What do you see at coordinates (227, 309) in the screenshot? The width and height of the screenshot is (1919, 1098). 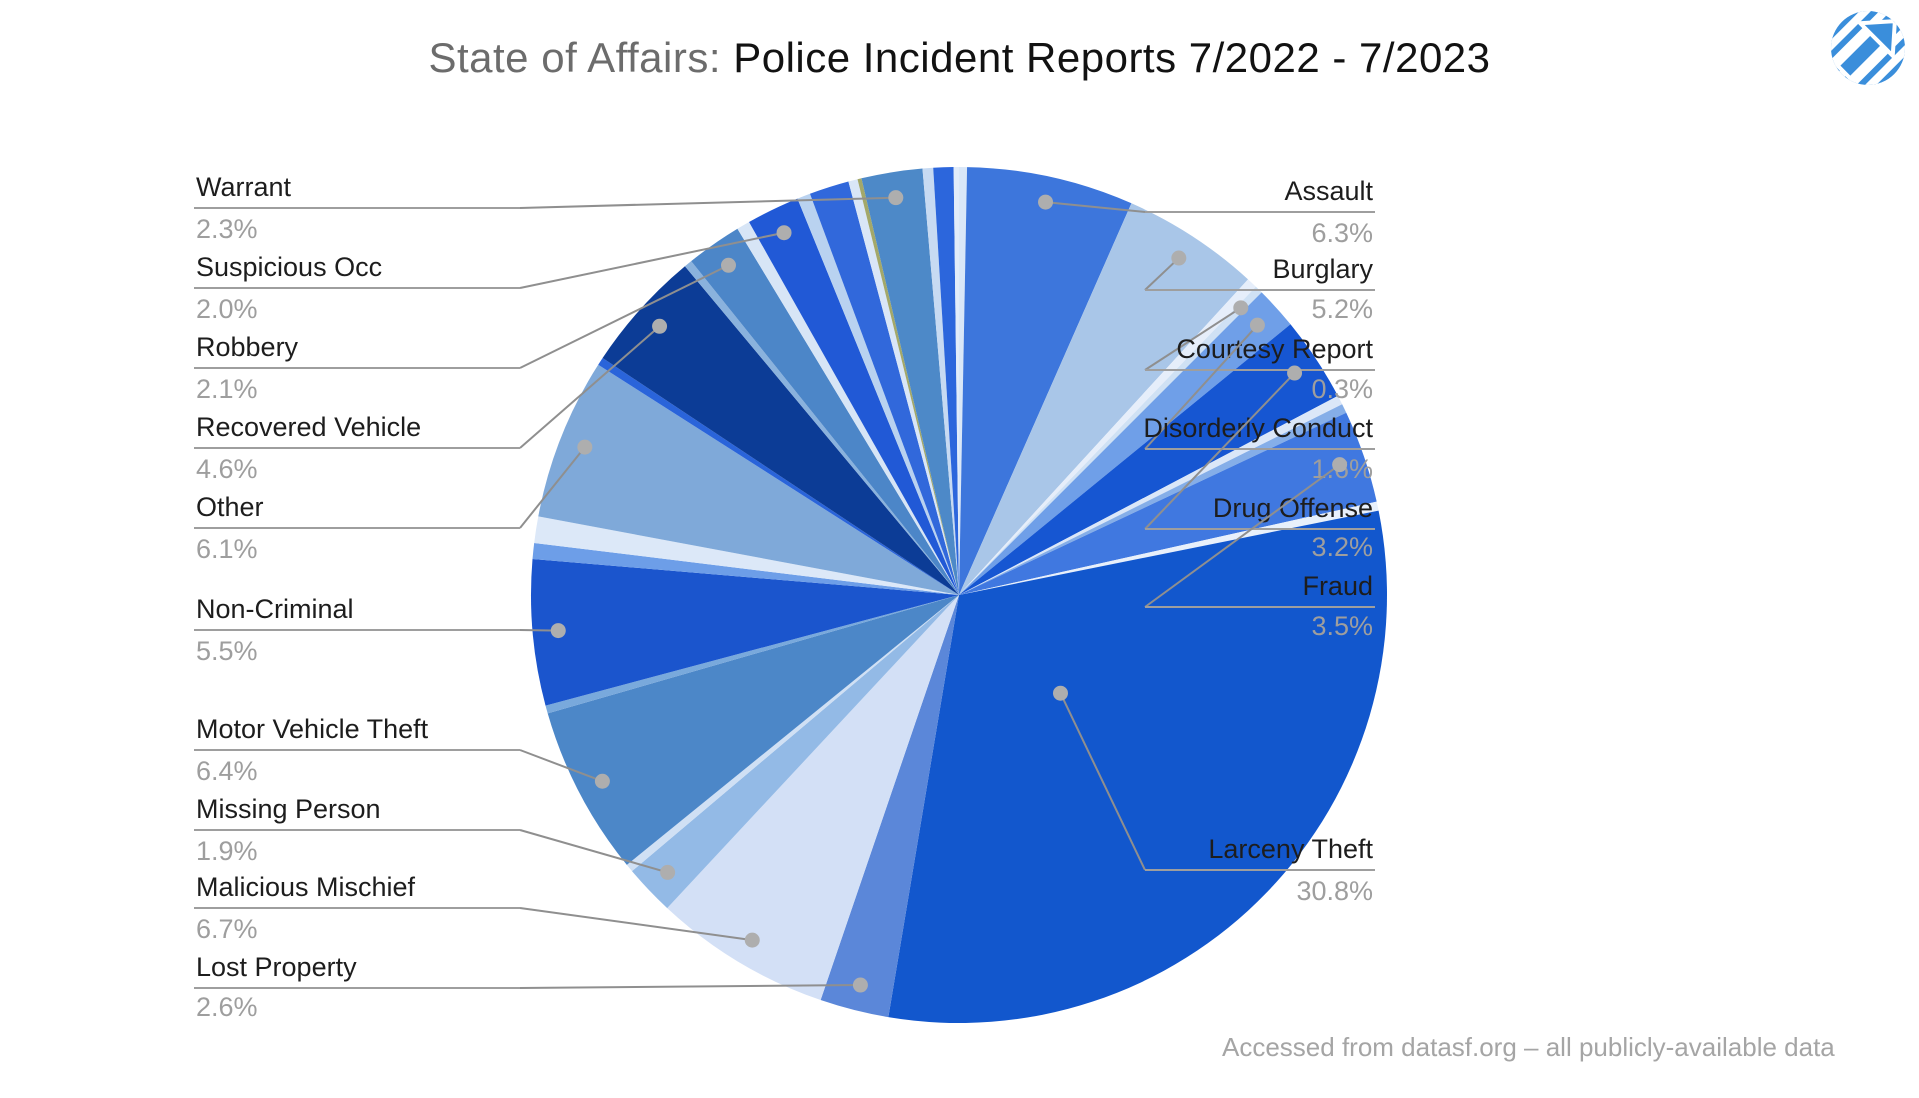 I see `slice-pct-suspicious-occ: 2.0%` at bounding box center [227, 309].